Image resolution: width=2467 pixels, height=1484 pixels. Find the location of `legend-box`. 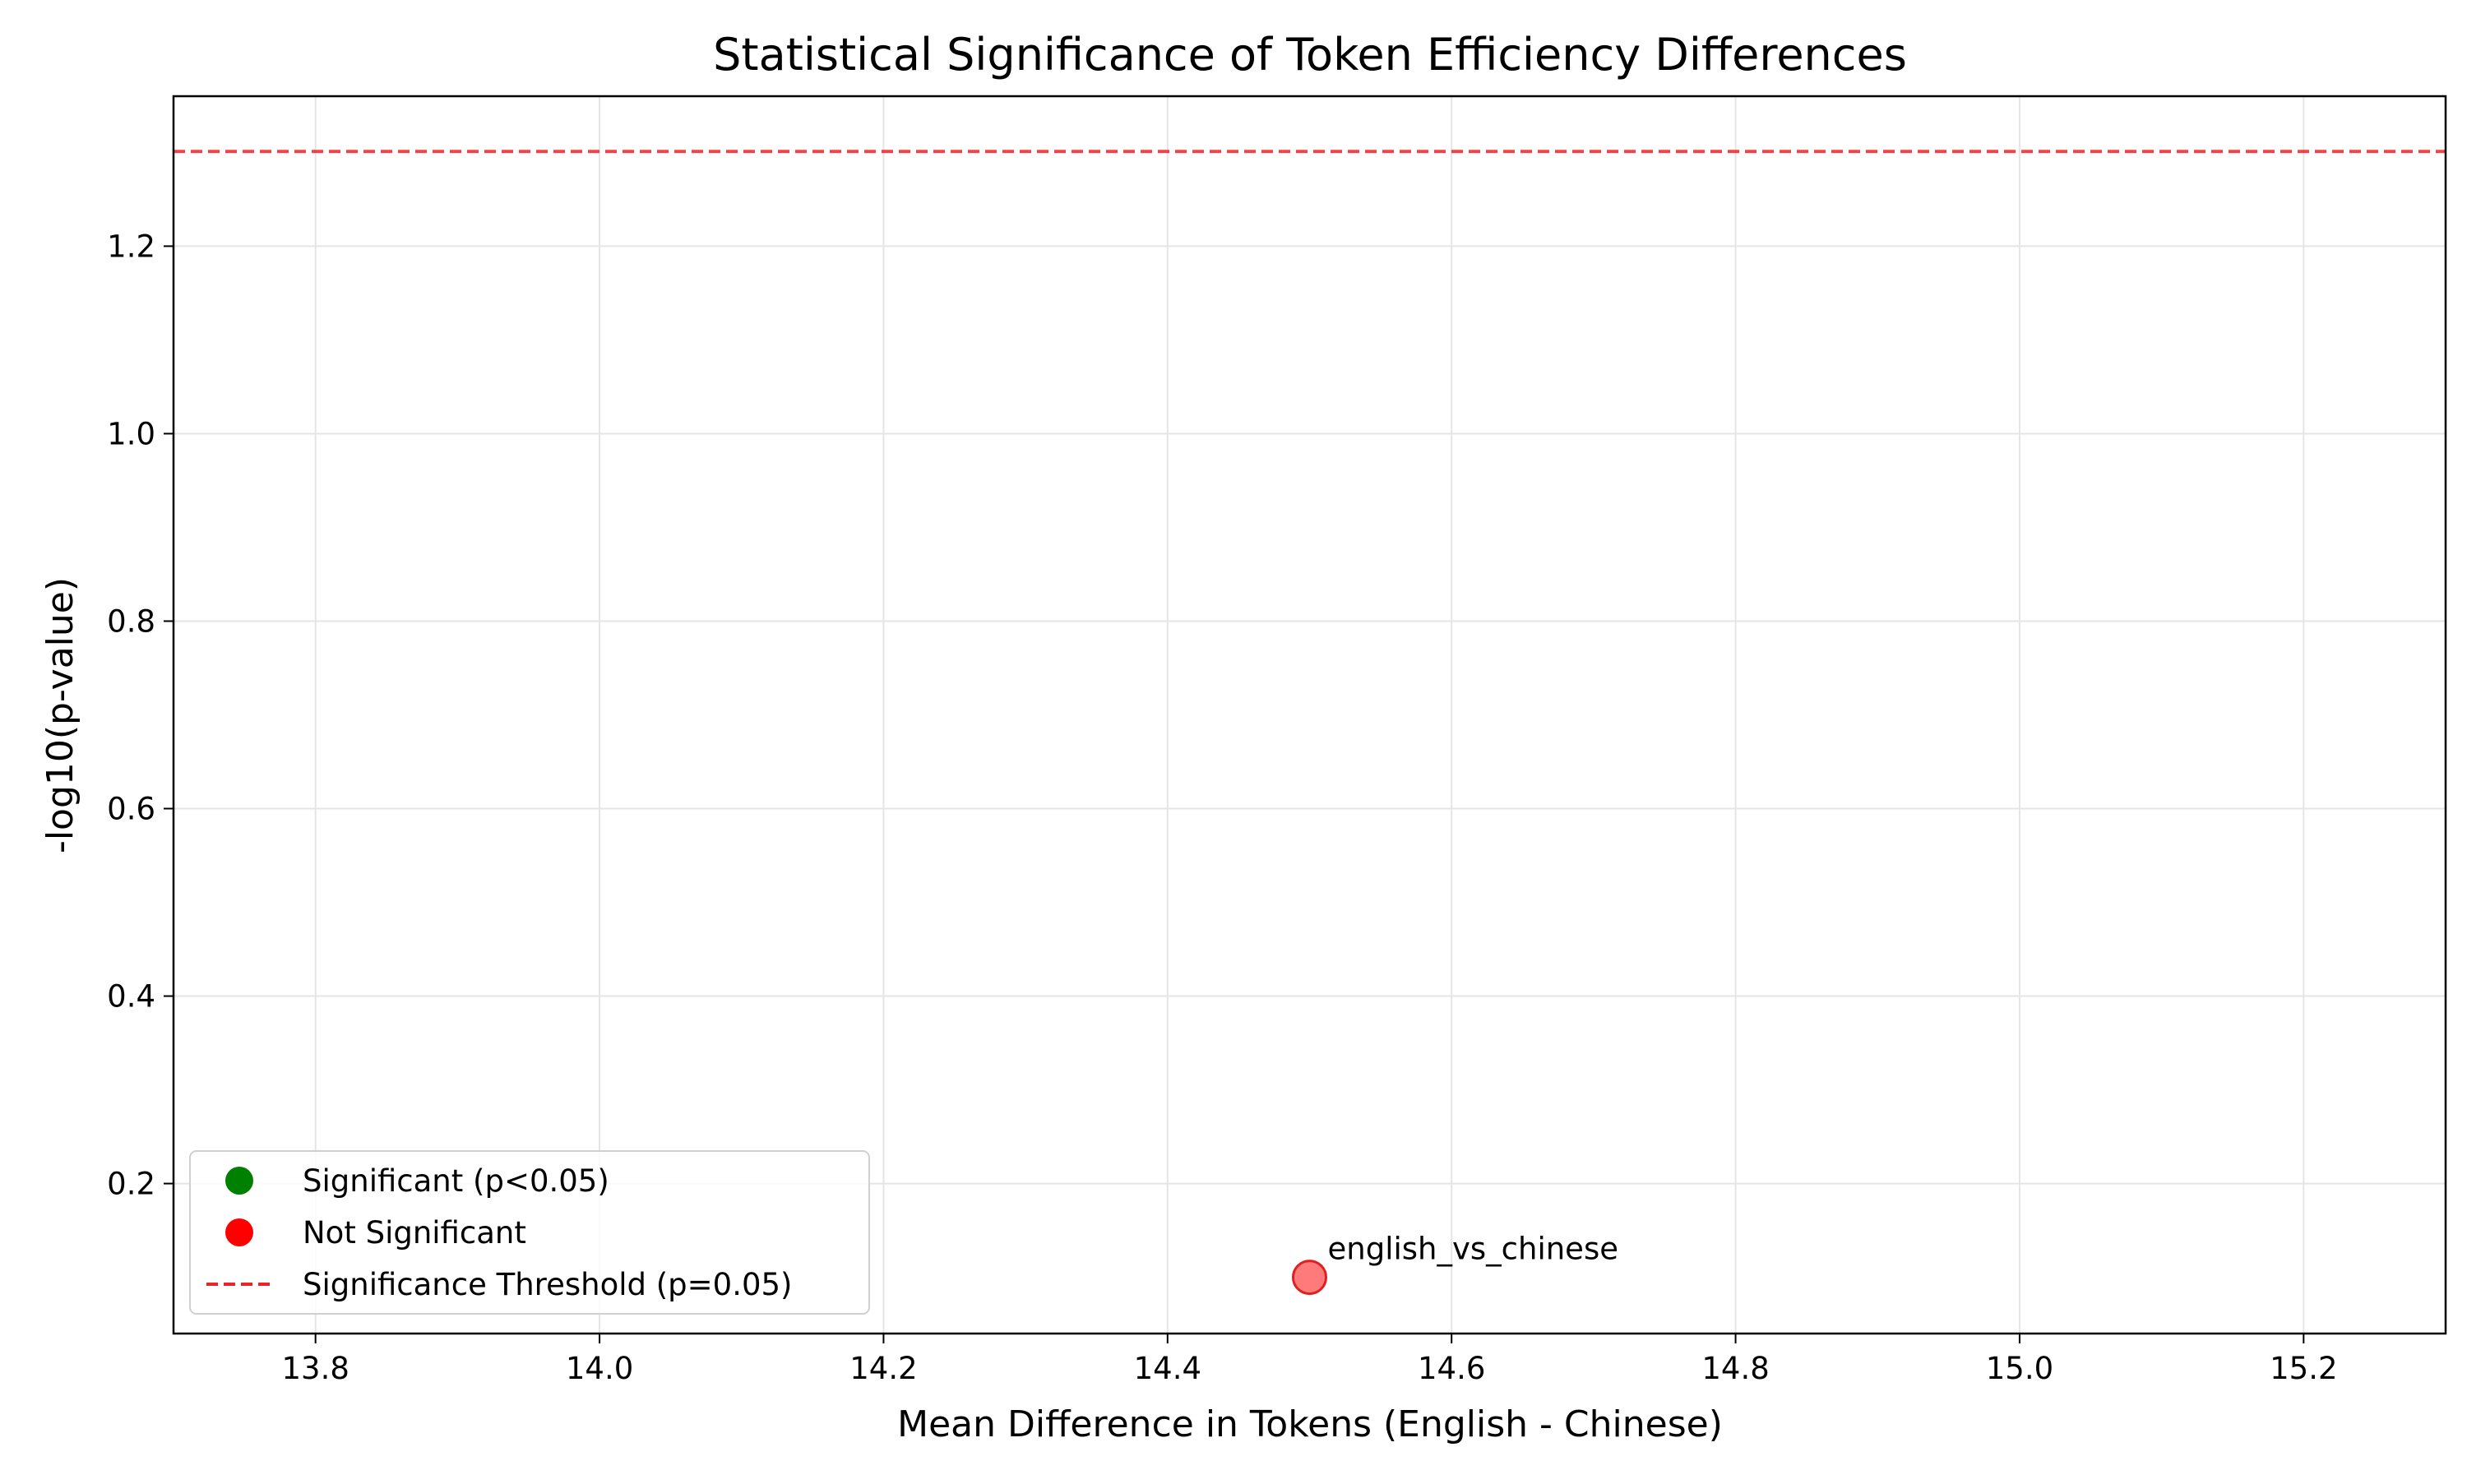

legend-box is located at coordinates (529, 1233).